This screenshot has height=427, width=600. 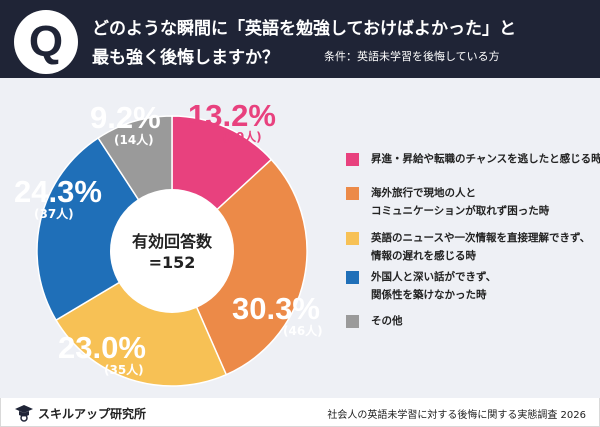 I want to click on slice-4-count: (14人), so click(x=134, y=140).